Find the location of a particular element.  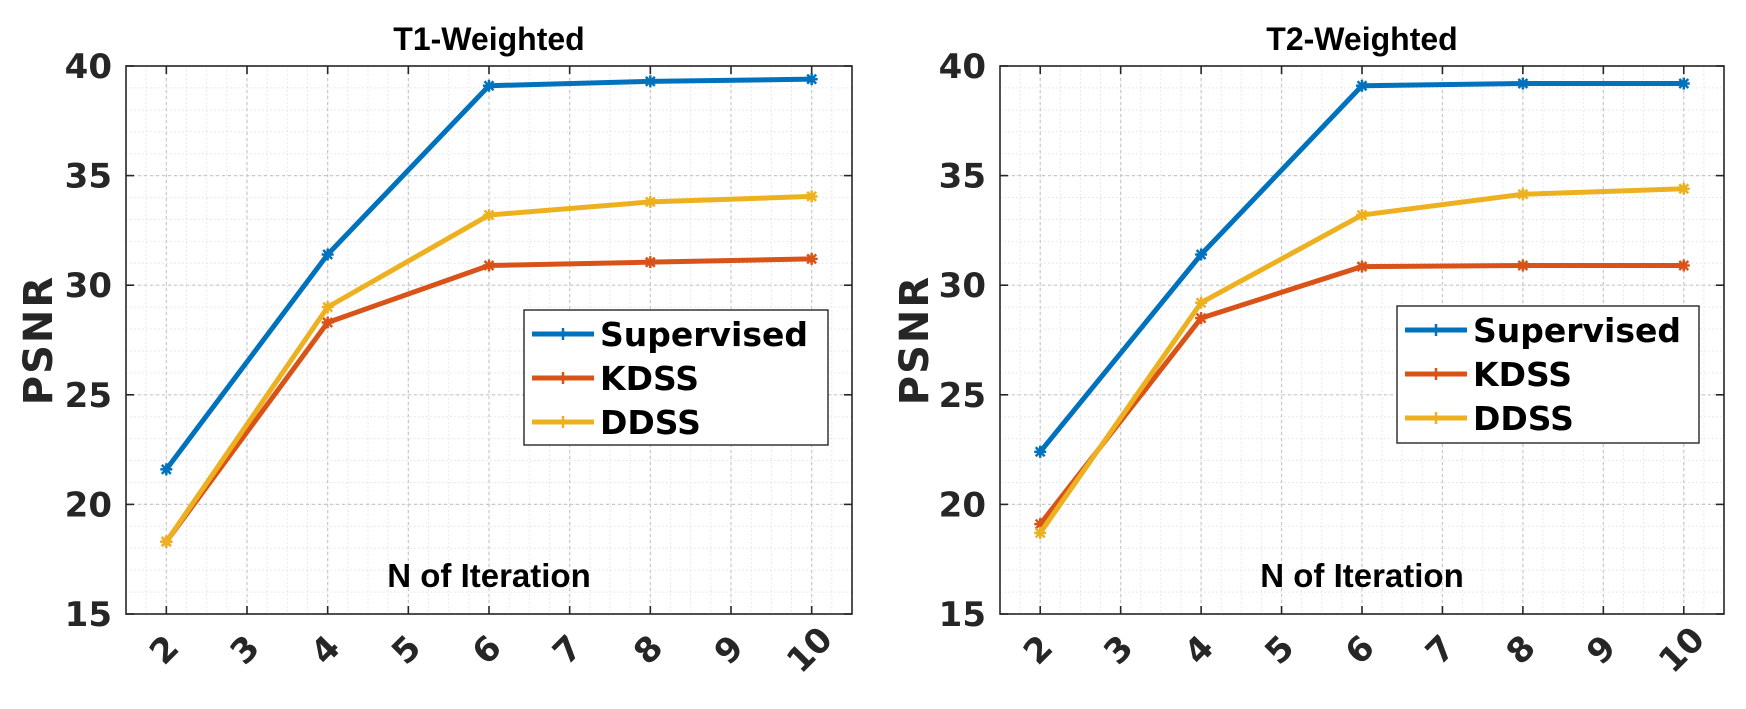

chart-title: T1-Weighted is located at coordinates (488, 39).